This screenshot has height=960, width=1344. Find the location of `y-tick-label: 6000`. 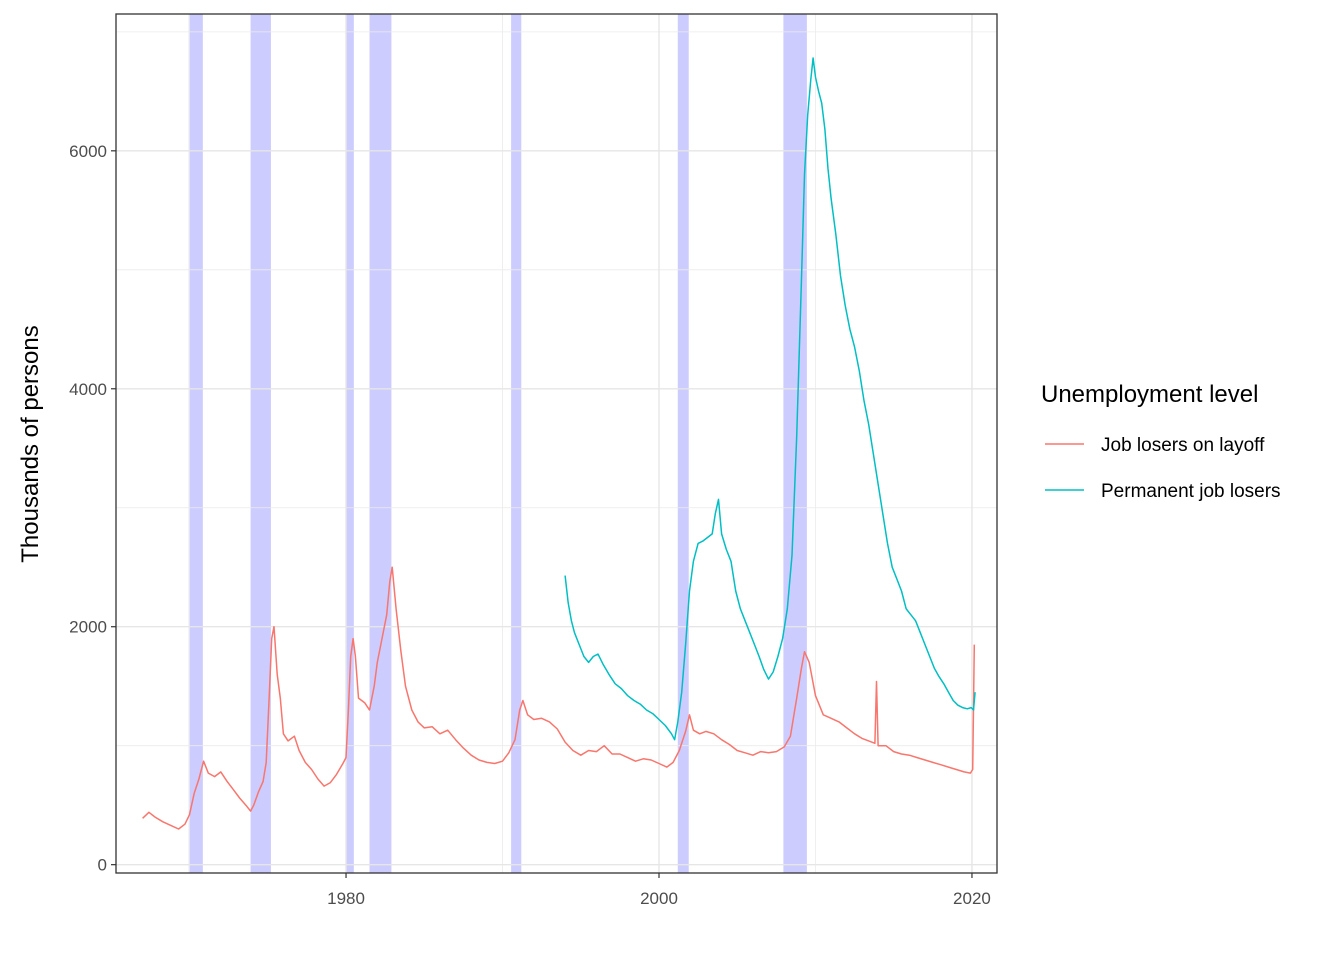

y-tick-label: 6000 is located at coordinates (88, 151).